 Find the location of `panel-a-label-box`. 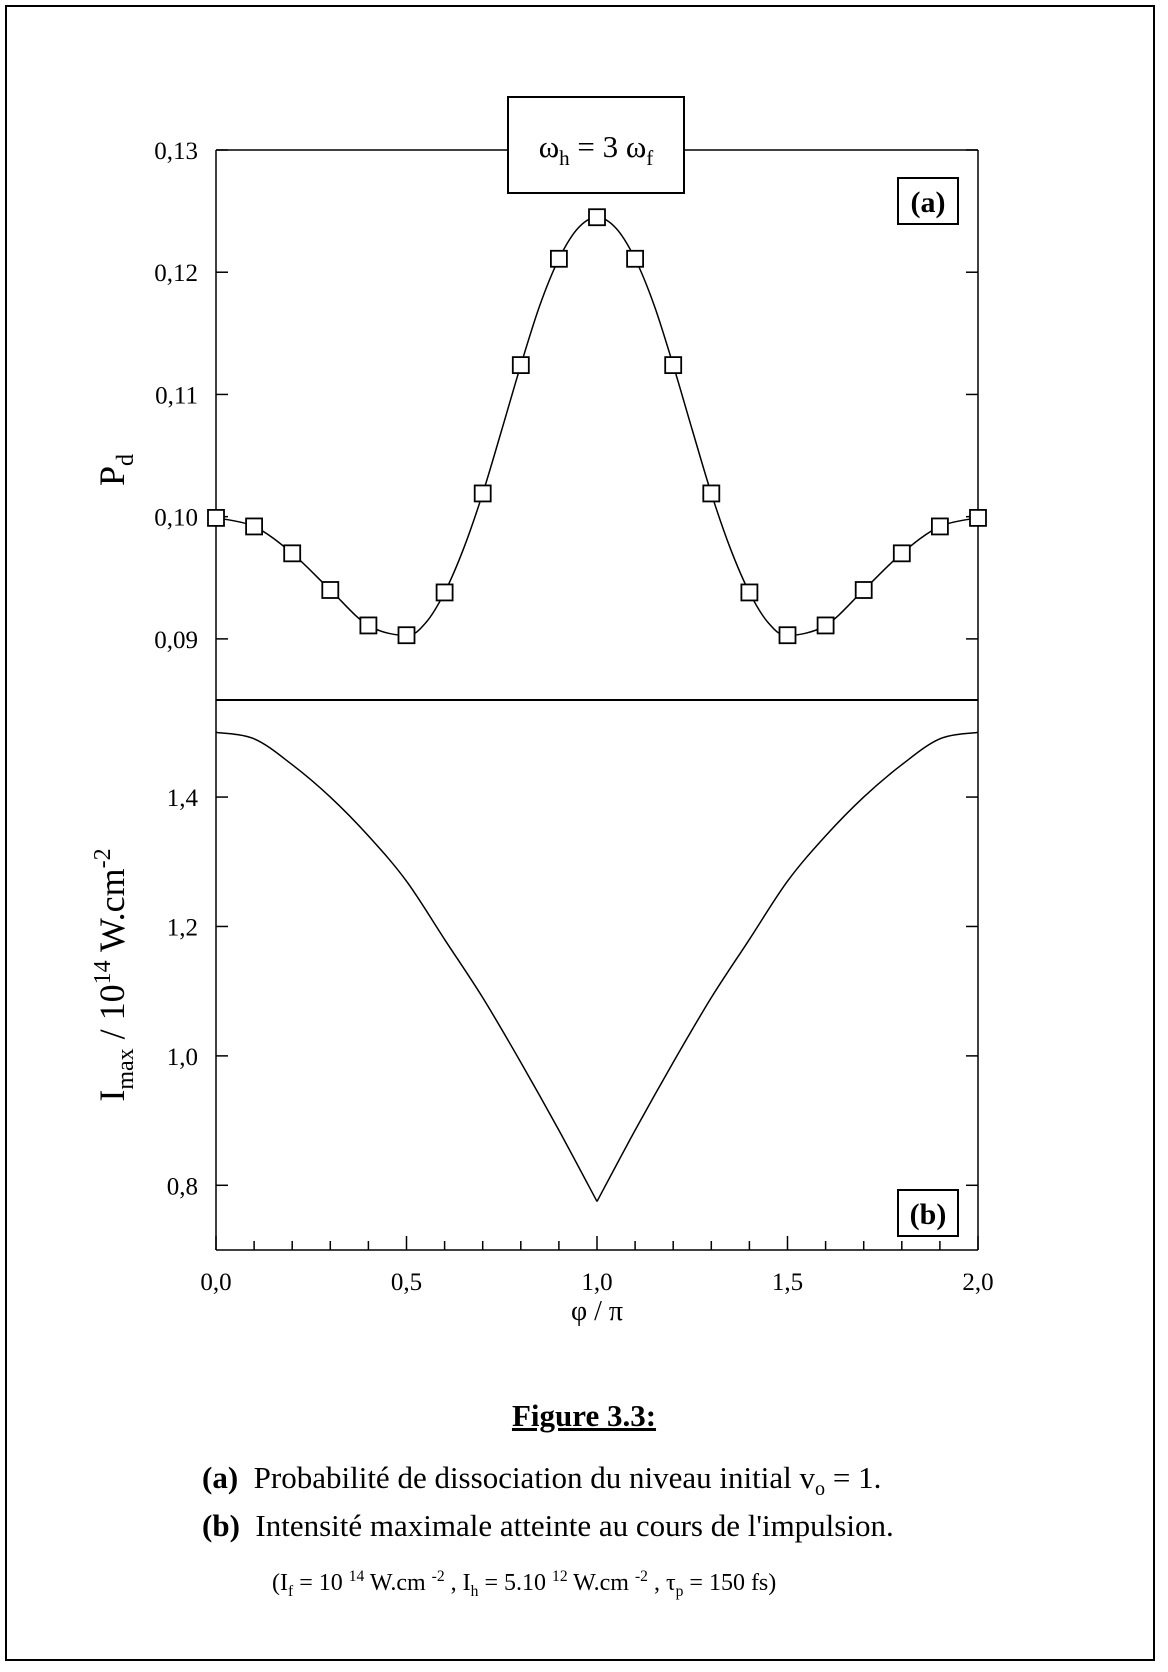

panel-a-label-box is located at coordinates (928, 201).